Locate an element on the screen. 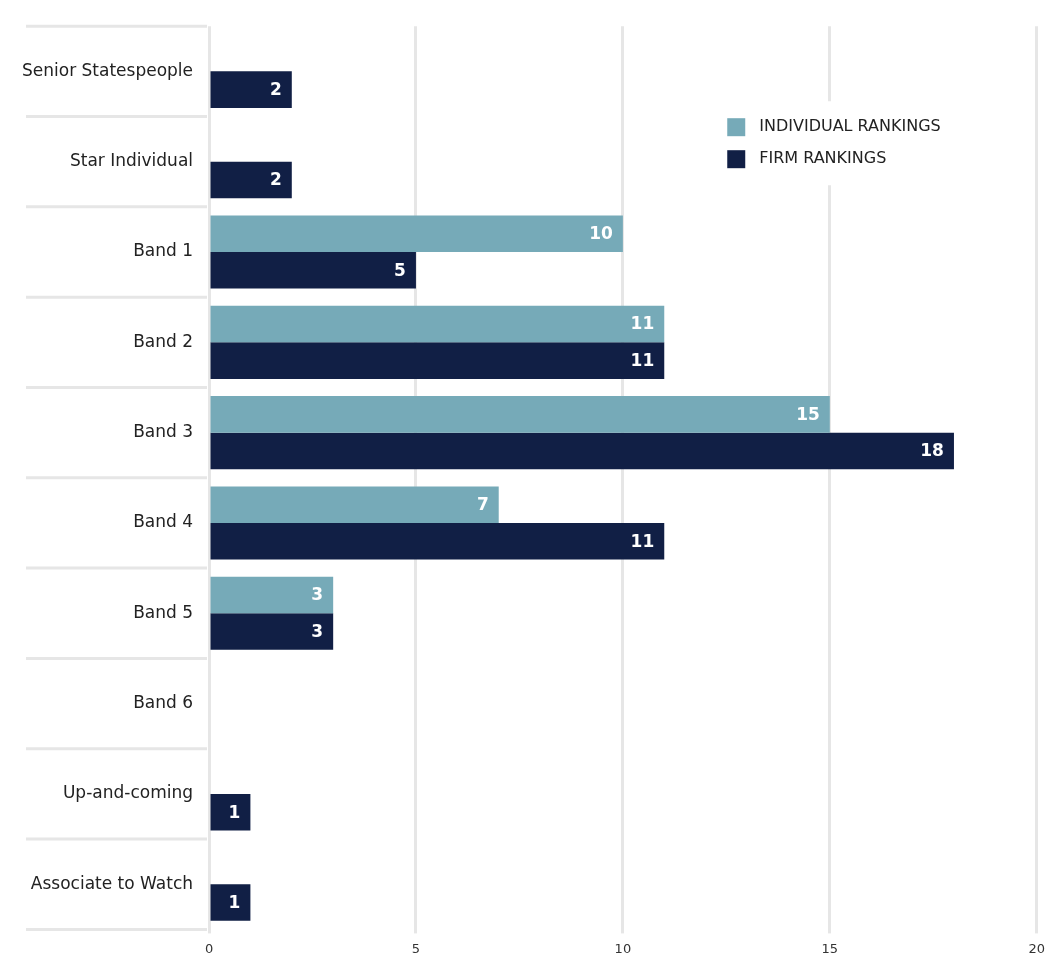 Image resolution: width=1053 pixels, height=967 pixels. legend-label: INDIVIDUAL RANKINGS is located at coordinates (850, 126).